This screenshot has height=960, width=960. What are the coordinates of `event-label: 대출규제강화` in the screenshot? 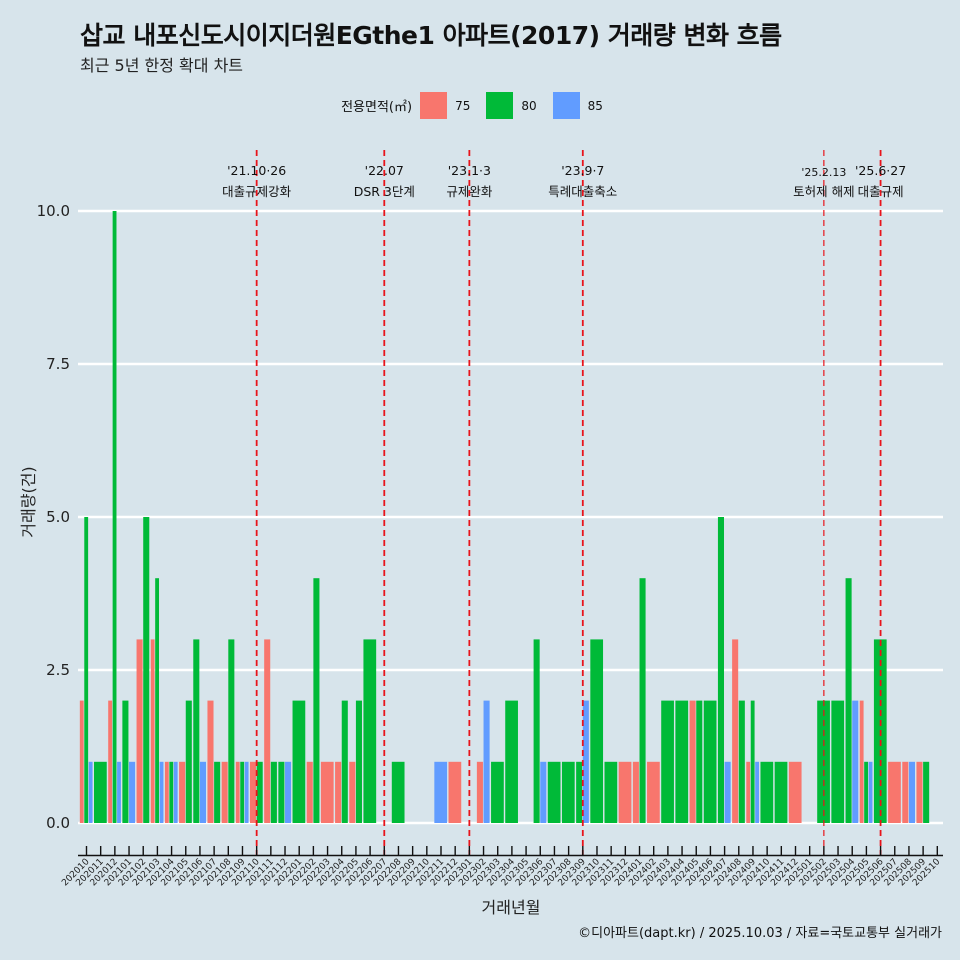 It's located at (257, 191).